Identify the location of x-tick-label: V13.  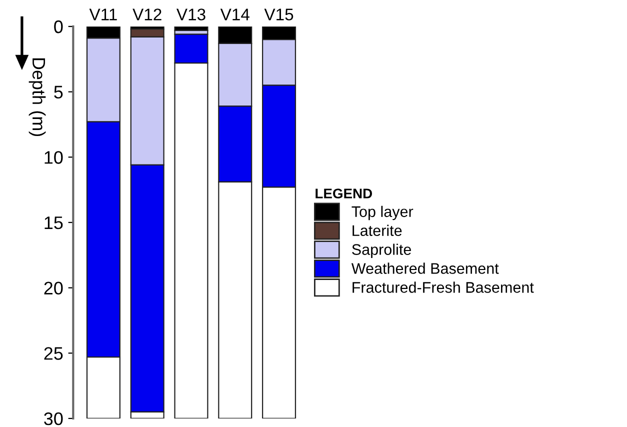
(191, 14).